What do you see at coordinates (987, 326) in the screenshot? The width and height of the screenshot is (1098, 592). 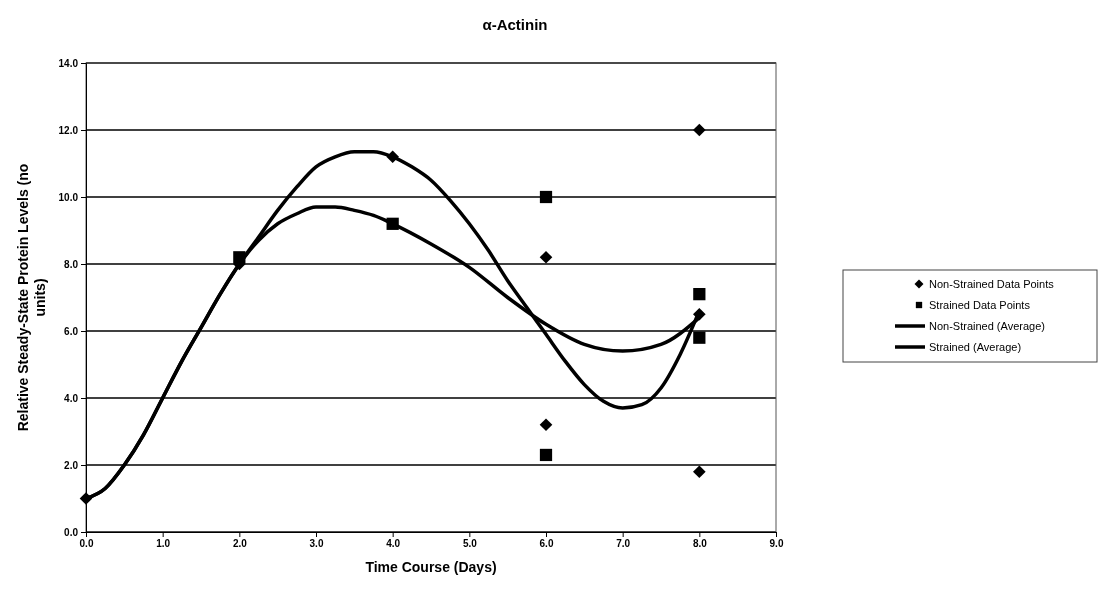 I see `legend-label: Non-Strained (Average)` at bounding box center [987, 326].